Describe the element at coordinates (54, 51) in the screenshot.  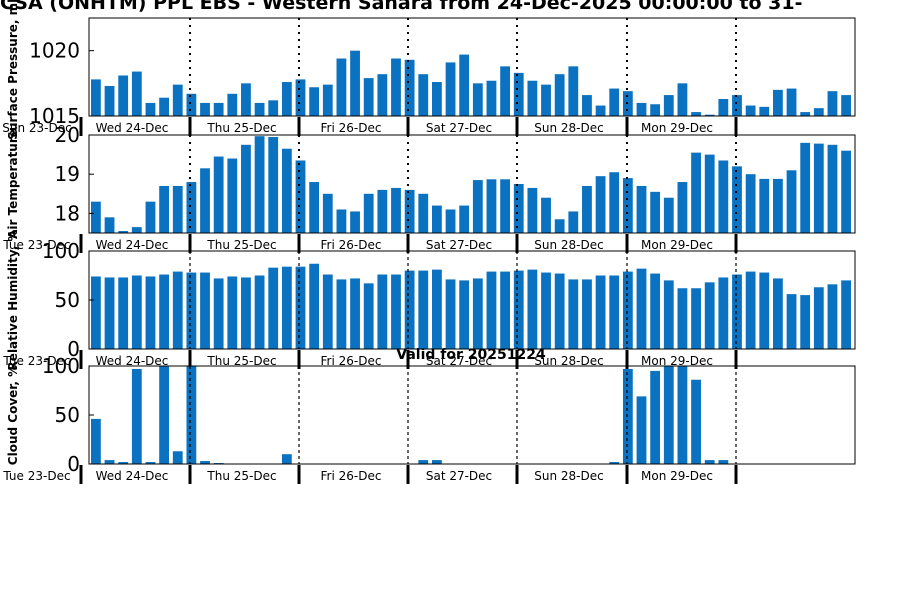
I see `y-tick-label: 1020` at that location.